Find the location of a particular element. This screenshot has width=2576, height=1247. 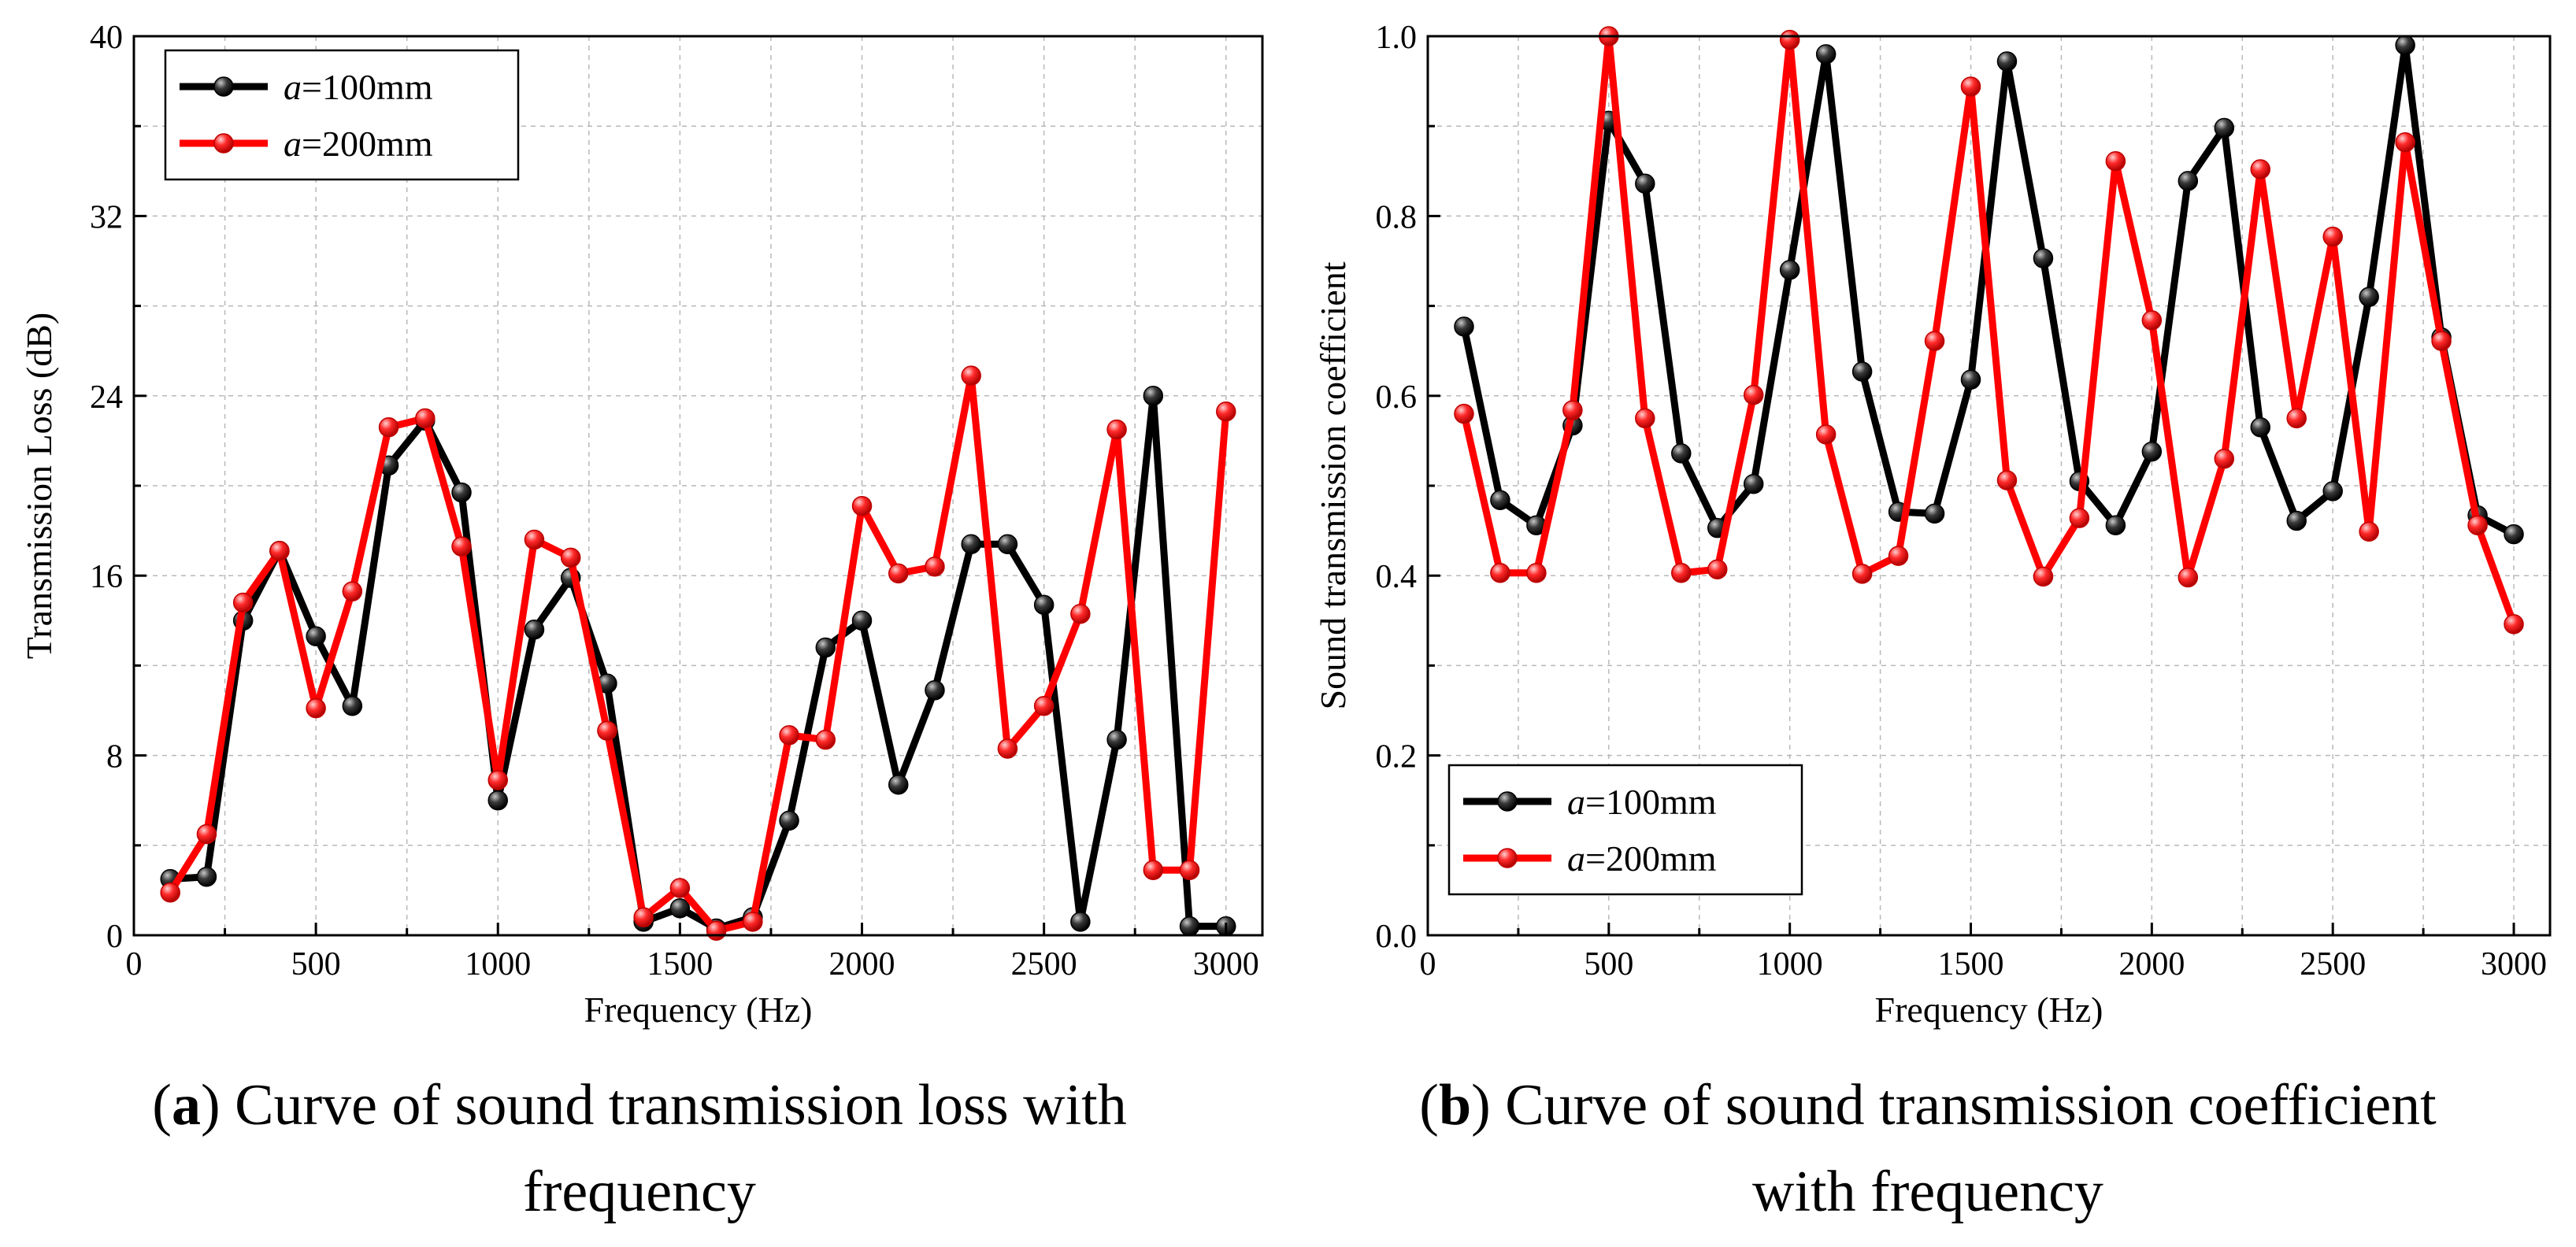

chart-a-x-tick-label: 1500 is located at coordinates (680, 964).